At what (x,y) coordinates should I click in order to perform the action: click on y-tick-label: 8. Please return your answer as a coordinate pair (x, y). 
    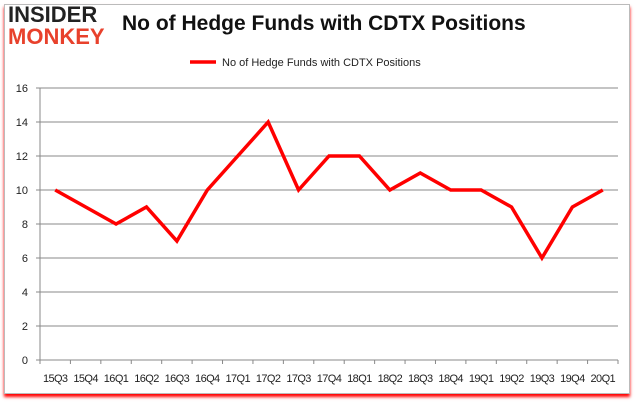
    Looking at the image, I should click on (25, 225).